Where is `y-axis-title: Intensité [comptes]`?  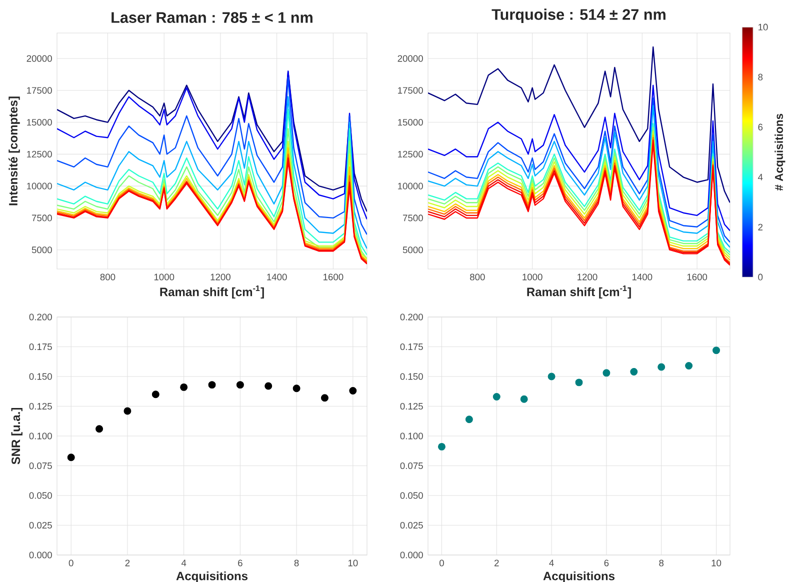 y-axis-title: Intensité [comptes] is located at coordinates (14, 151).